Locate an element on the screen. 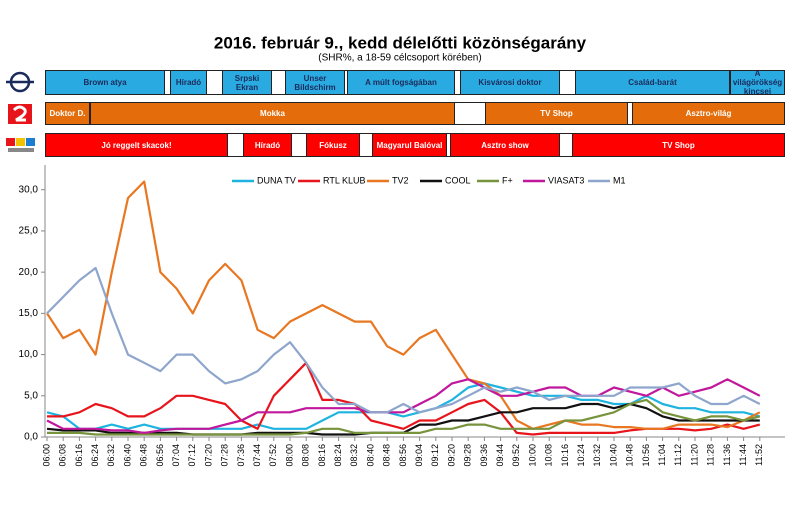 The height and width of the screenshot is (516, 800). x-tick-label: 08:40 is located at coordinates (370, 455).